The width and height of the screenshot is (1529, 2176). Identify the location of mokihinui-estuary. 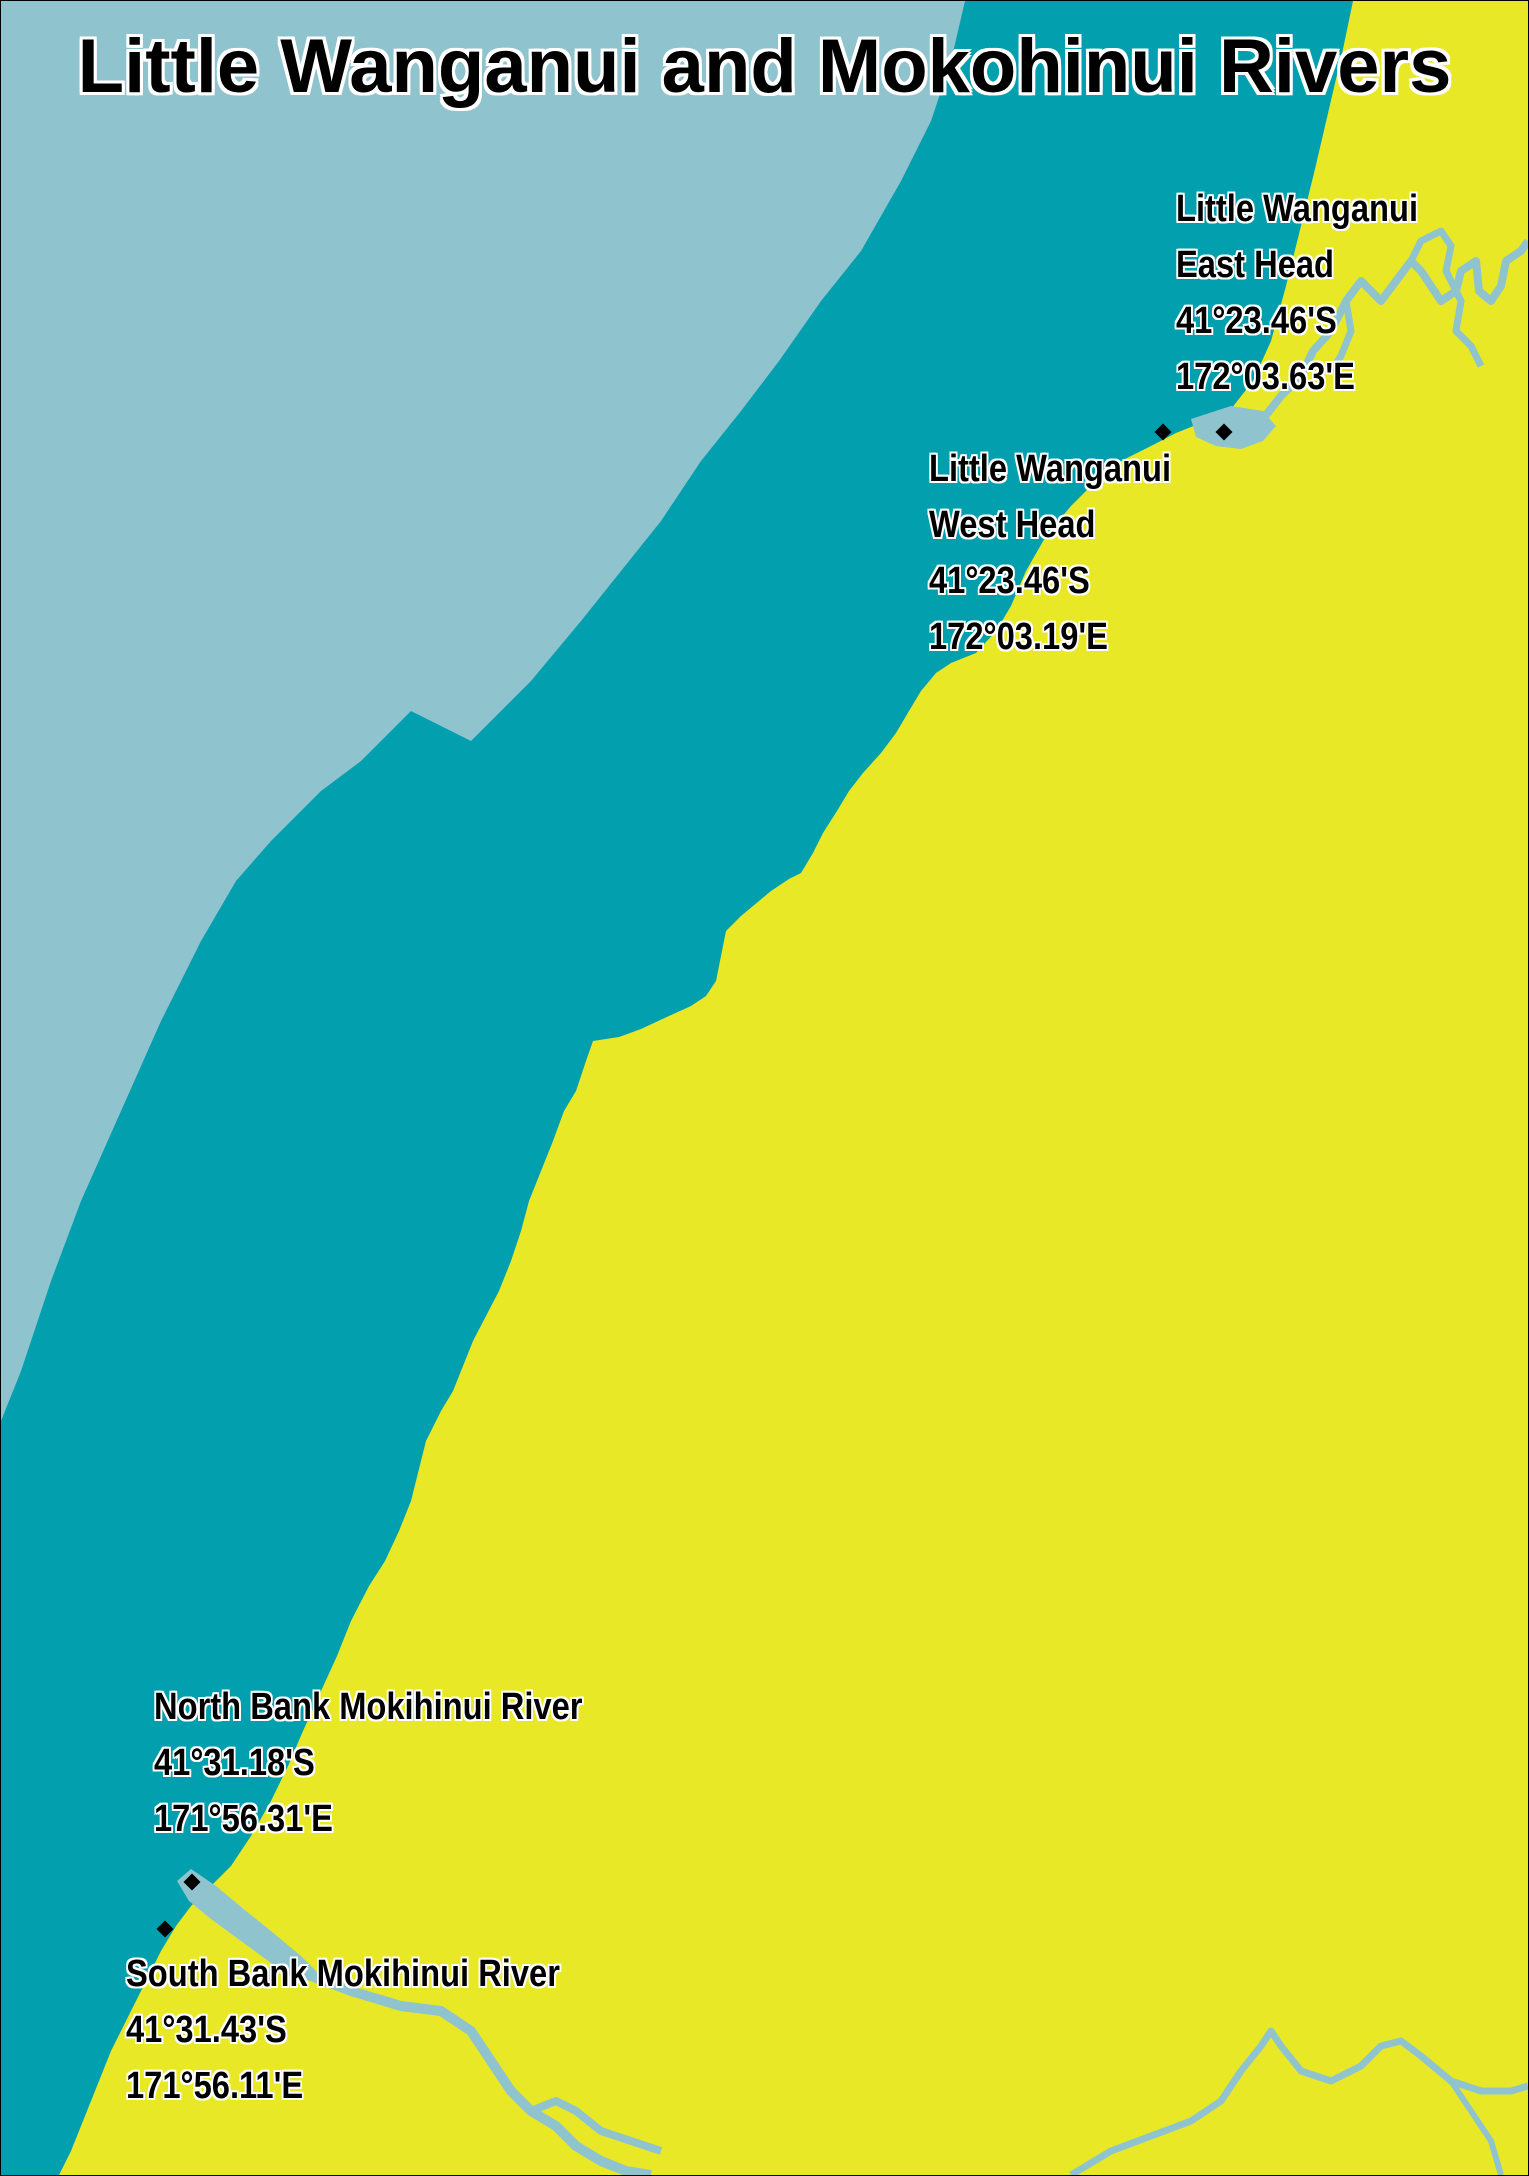
(249, 1926).